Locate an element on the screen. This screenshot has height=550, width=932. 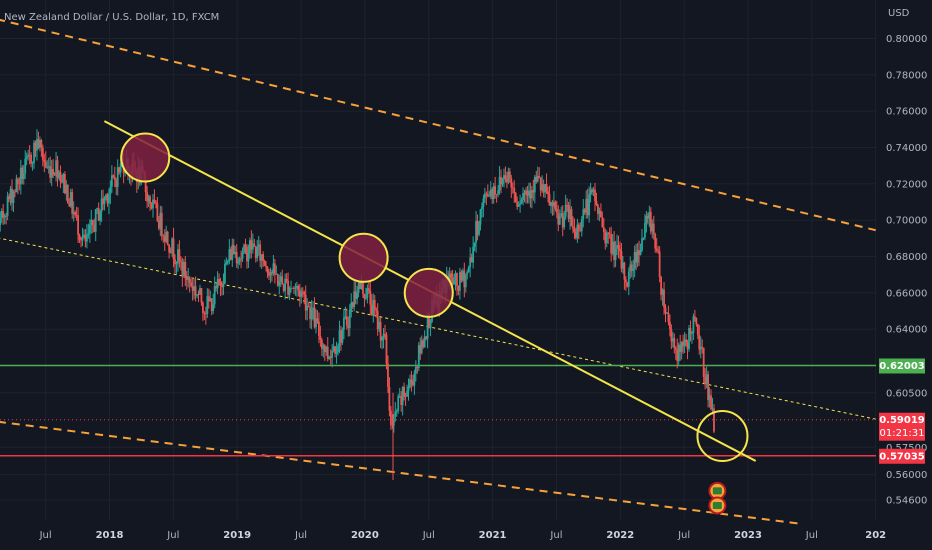
level-badge-red is located at coordinates (902, 456).